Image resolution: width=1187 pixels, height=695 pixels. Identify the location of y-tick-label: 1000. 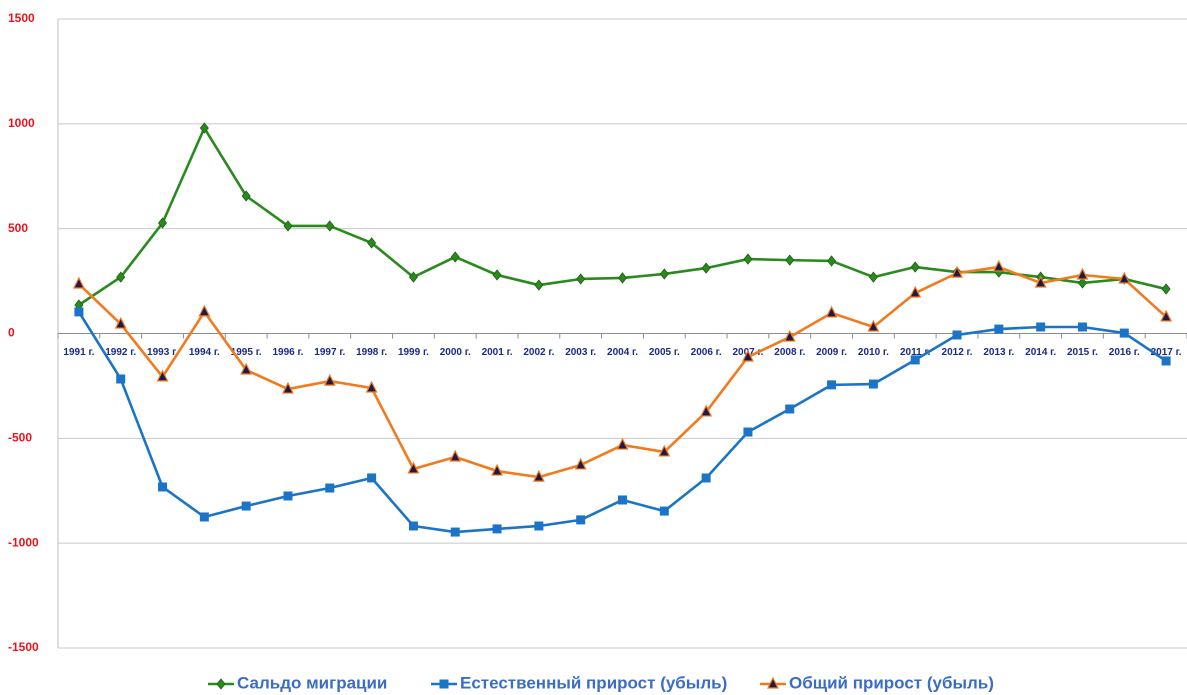
(21, 123).